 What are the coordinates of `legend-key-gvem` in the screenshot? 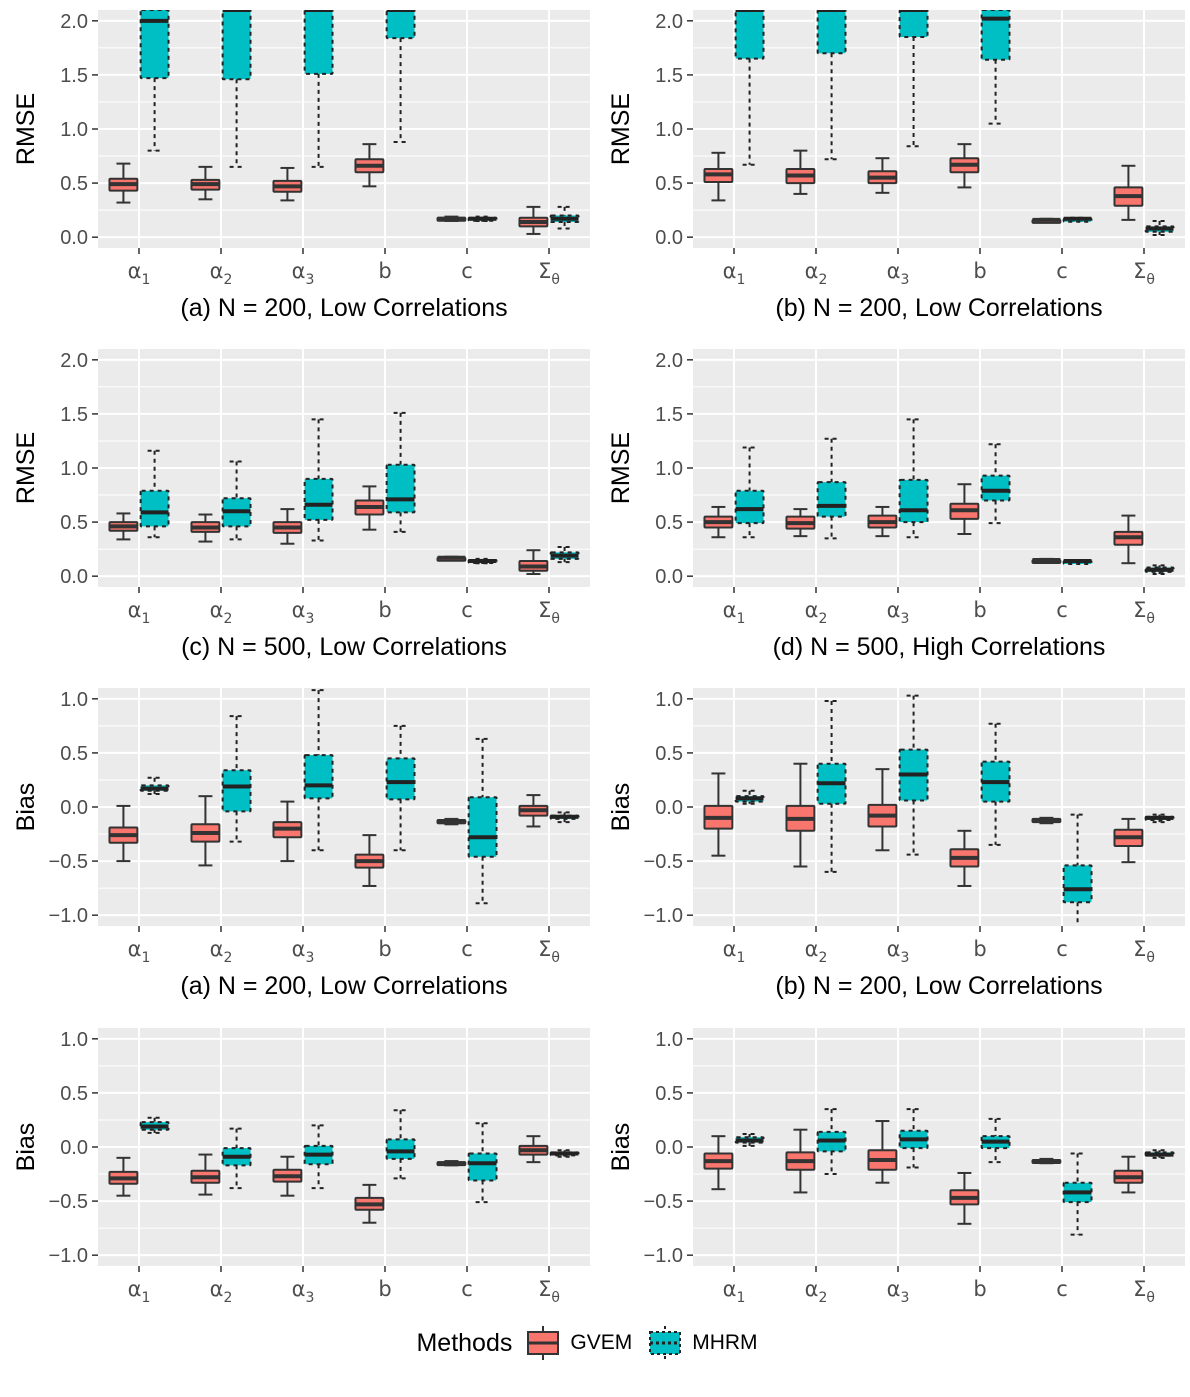 It's located at (543, 1343).